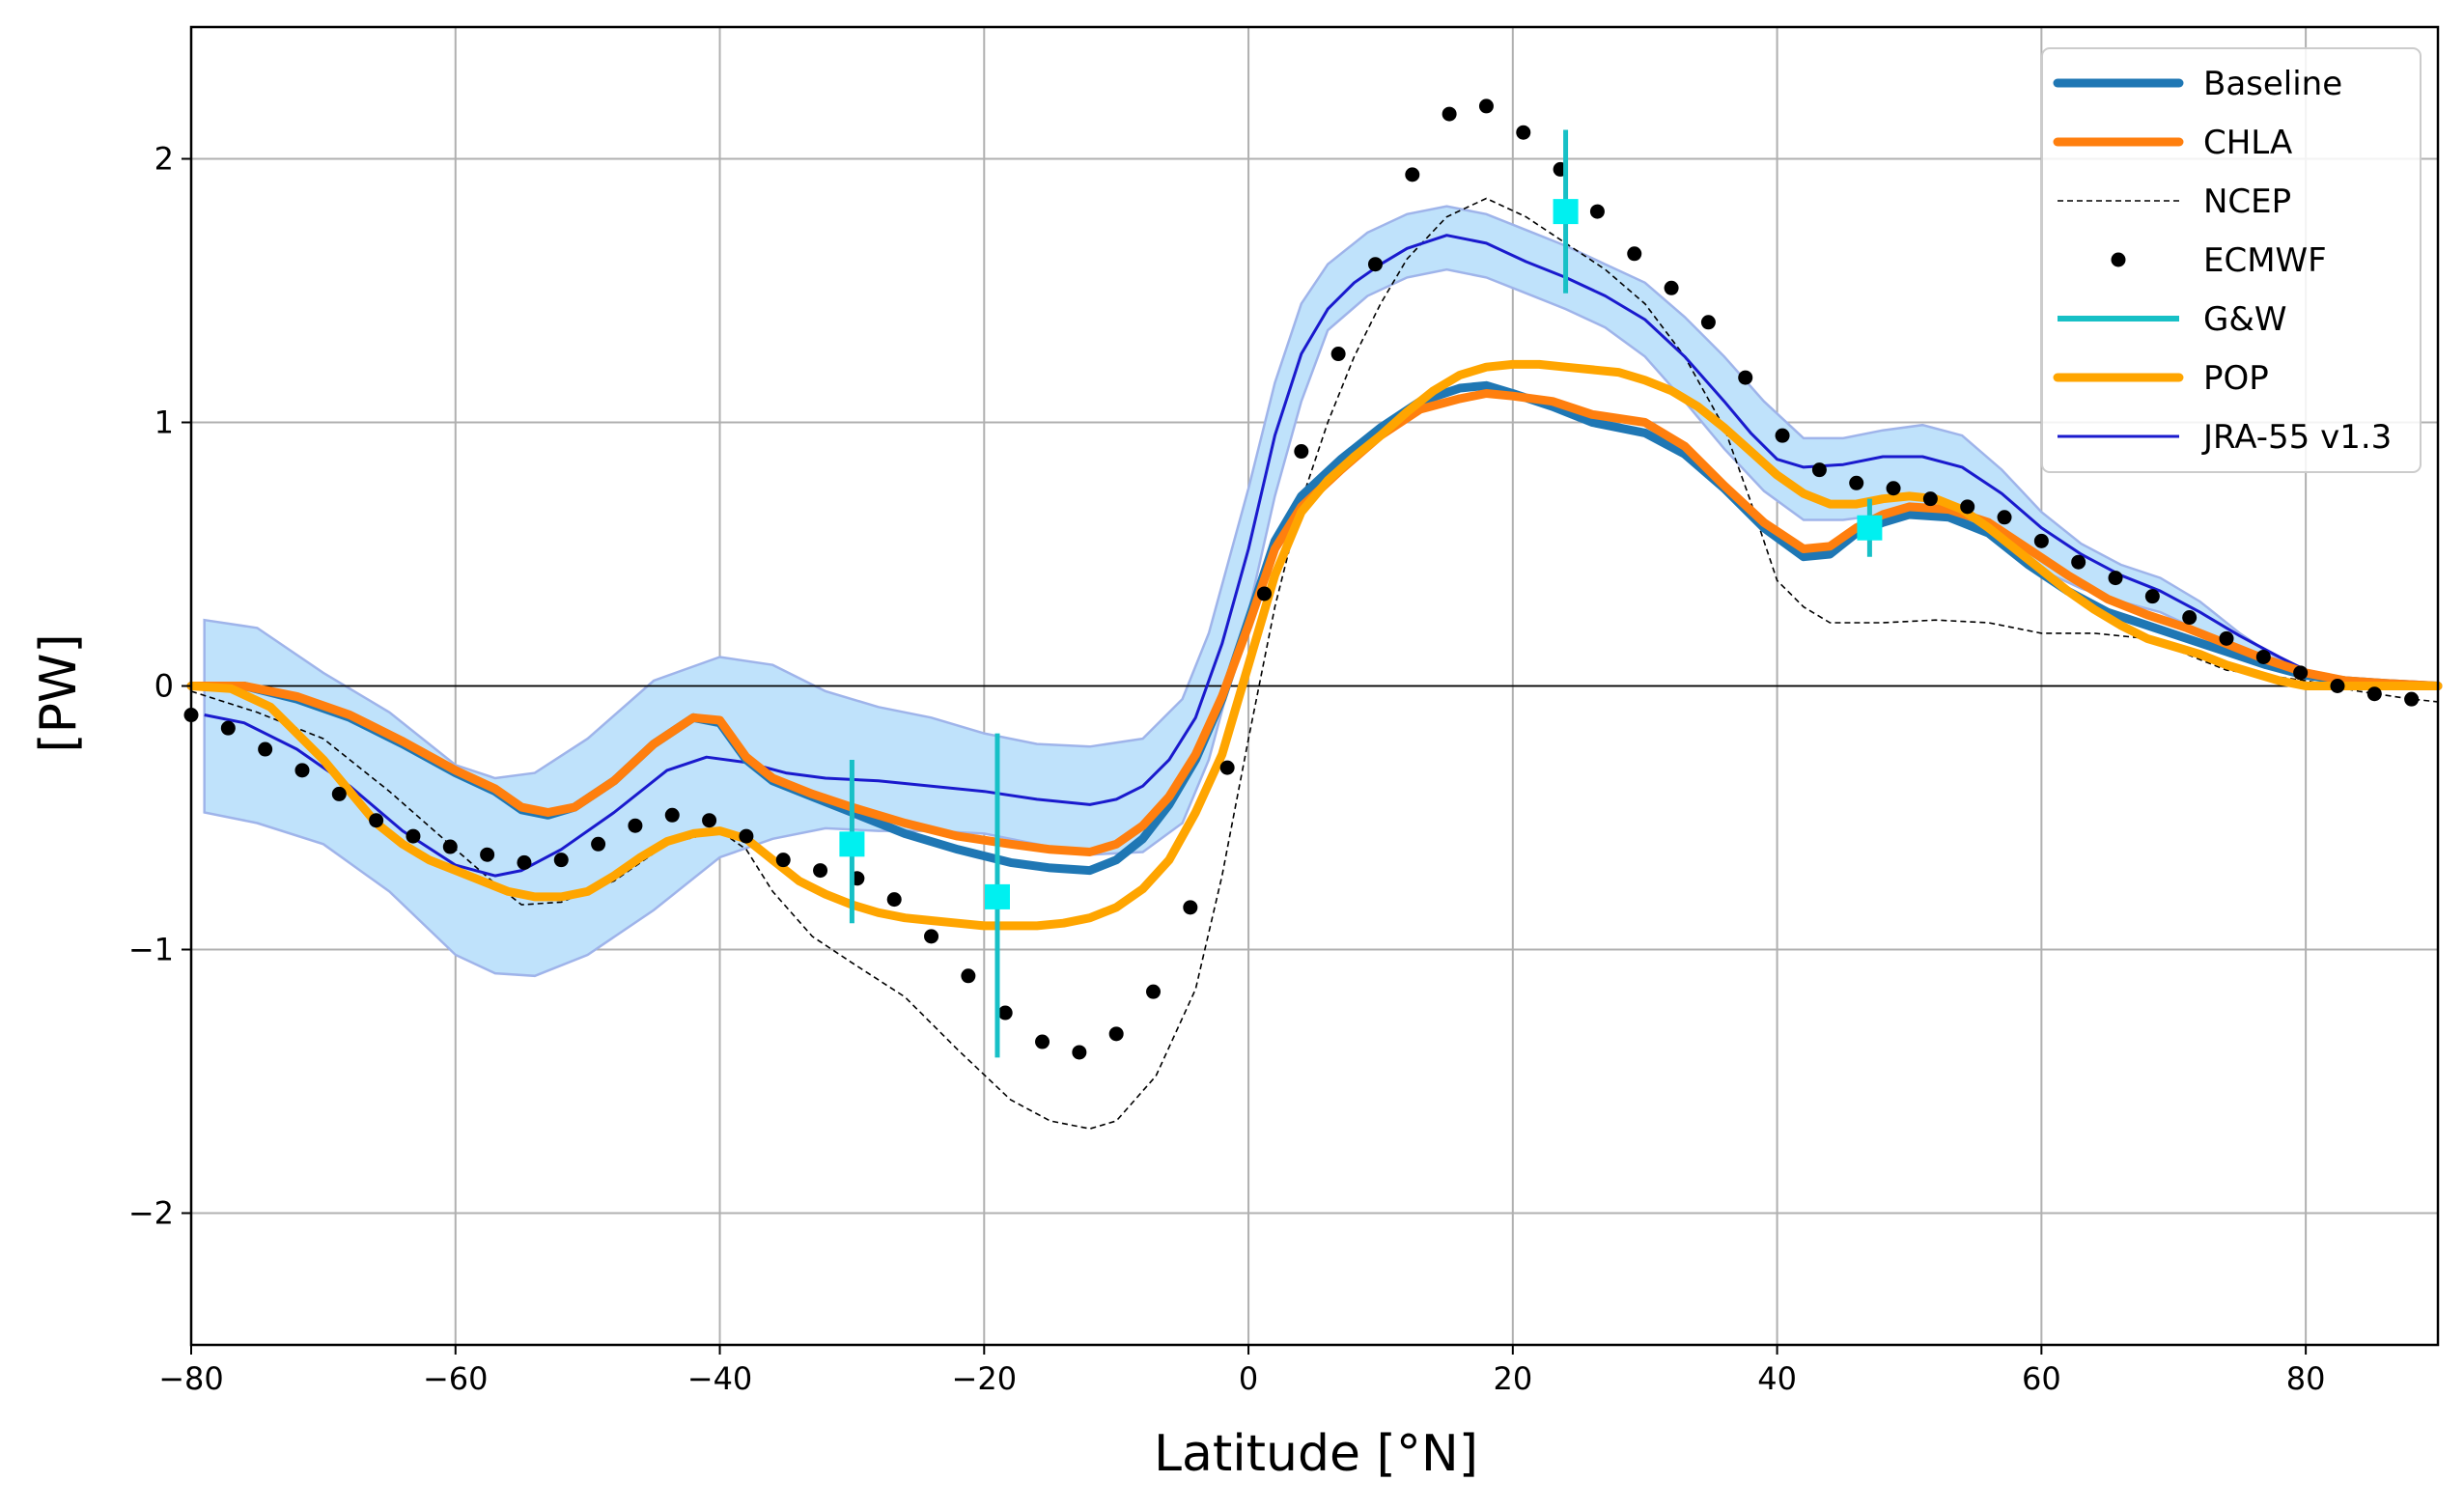 The height and width of the screenshot is (1510, 2464). Describe the element at coordinates (2198, 84) in the screenshot. I see `legend-item-baseline: Baseline` at that location.